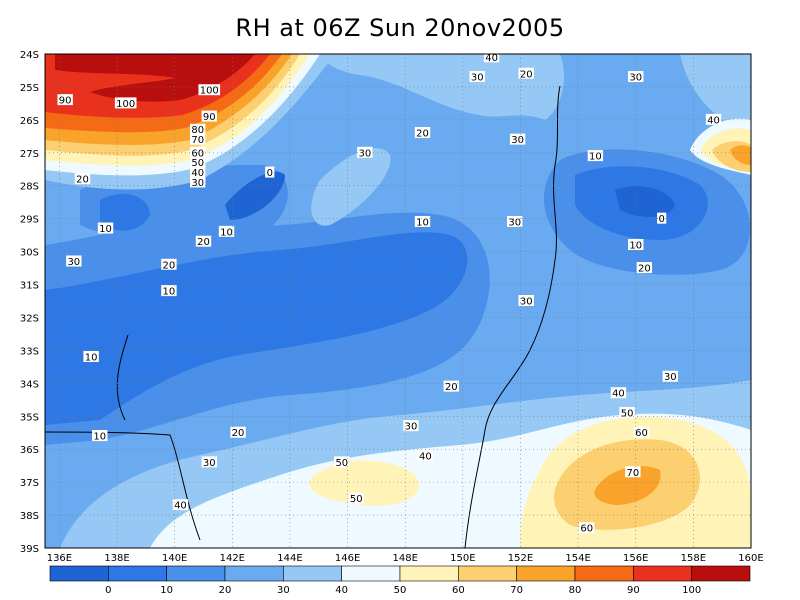 This screenshot has width=800, height=600. Describe the element at coordinates (627, 485) in the screenshot. I see `rh-band-70-80-se` at that location.